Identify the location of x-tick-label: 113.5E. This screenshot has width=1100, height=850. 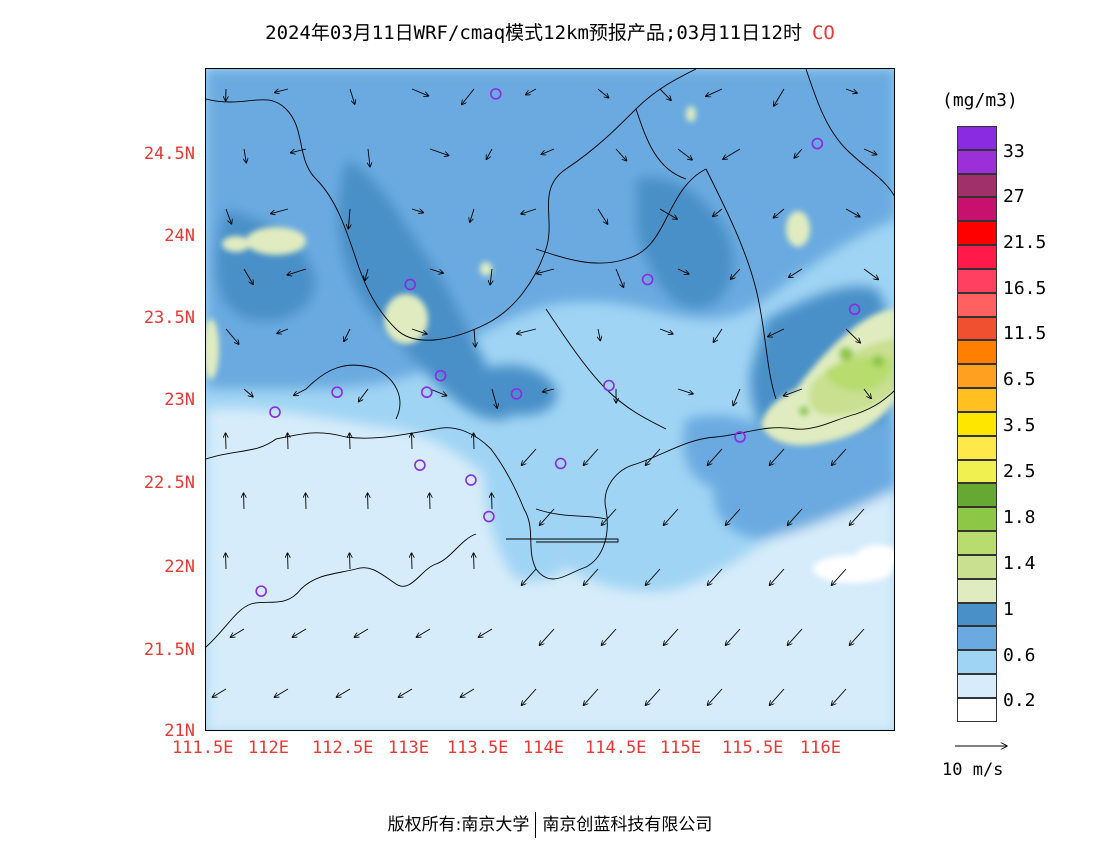
(478, 748).